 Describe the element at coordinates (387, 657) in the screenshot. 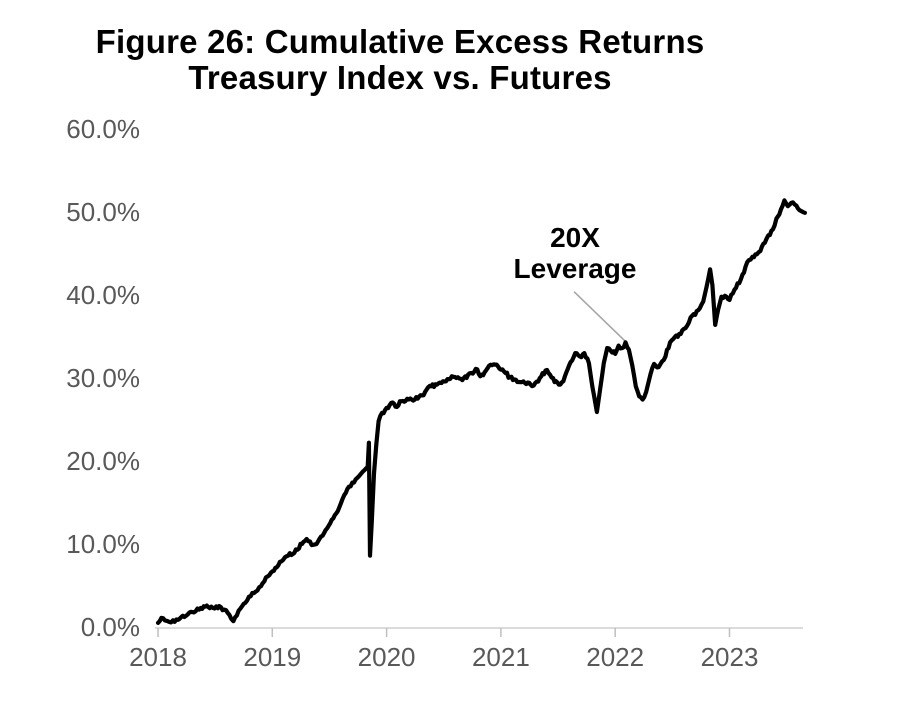

I see `x-axis-label: 2020` at that location.